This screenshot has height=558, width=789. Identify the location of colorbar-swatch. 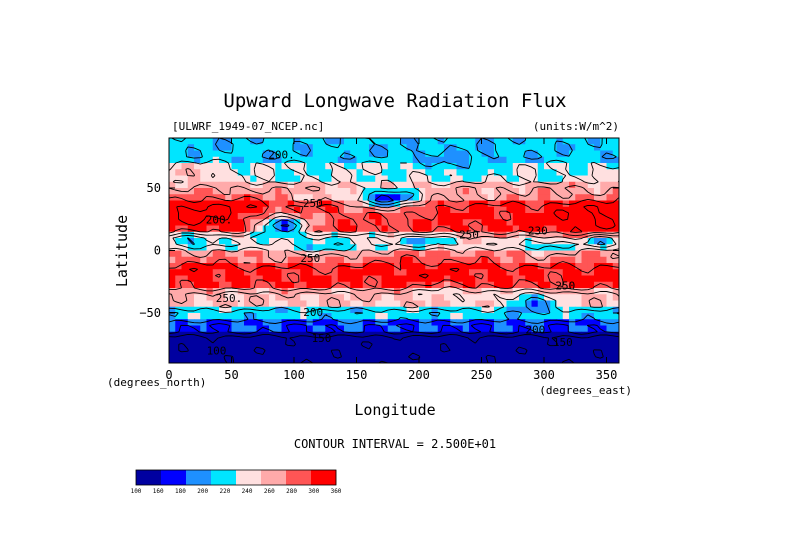
(324, 477).